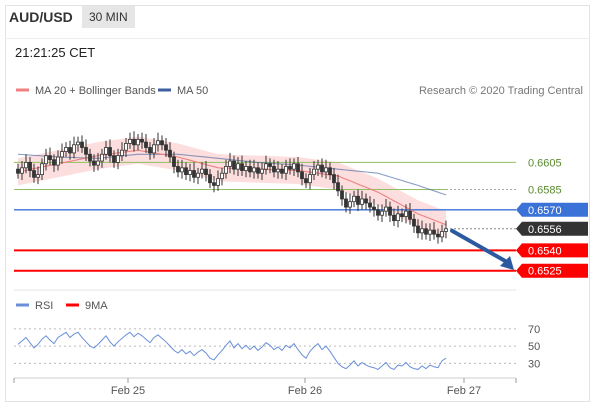  Describe the element at coordinates (41, 17) in the screenshot. I see `symbol-label: AUD/USD` at that location.